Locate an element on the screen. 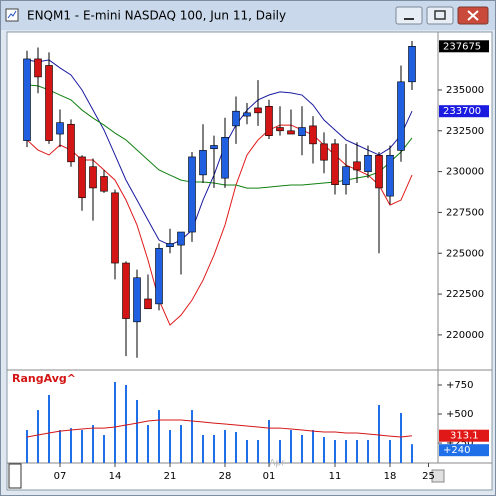 Image resolution: width=496 pixels, height=496 pixels. icon-graph is located at coordinates (12, 14).